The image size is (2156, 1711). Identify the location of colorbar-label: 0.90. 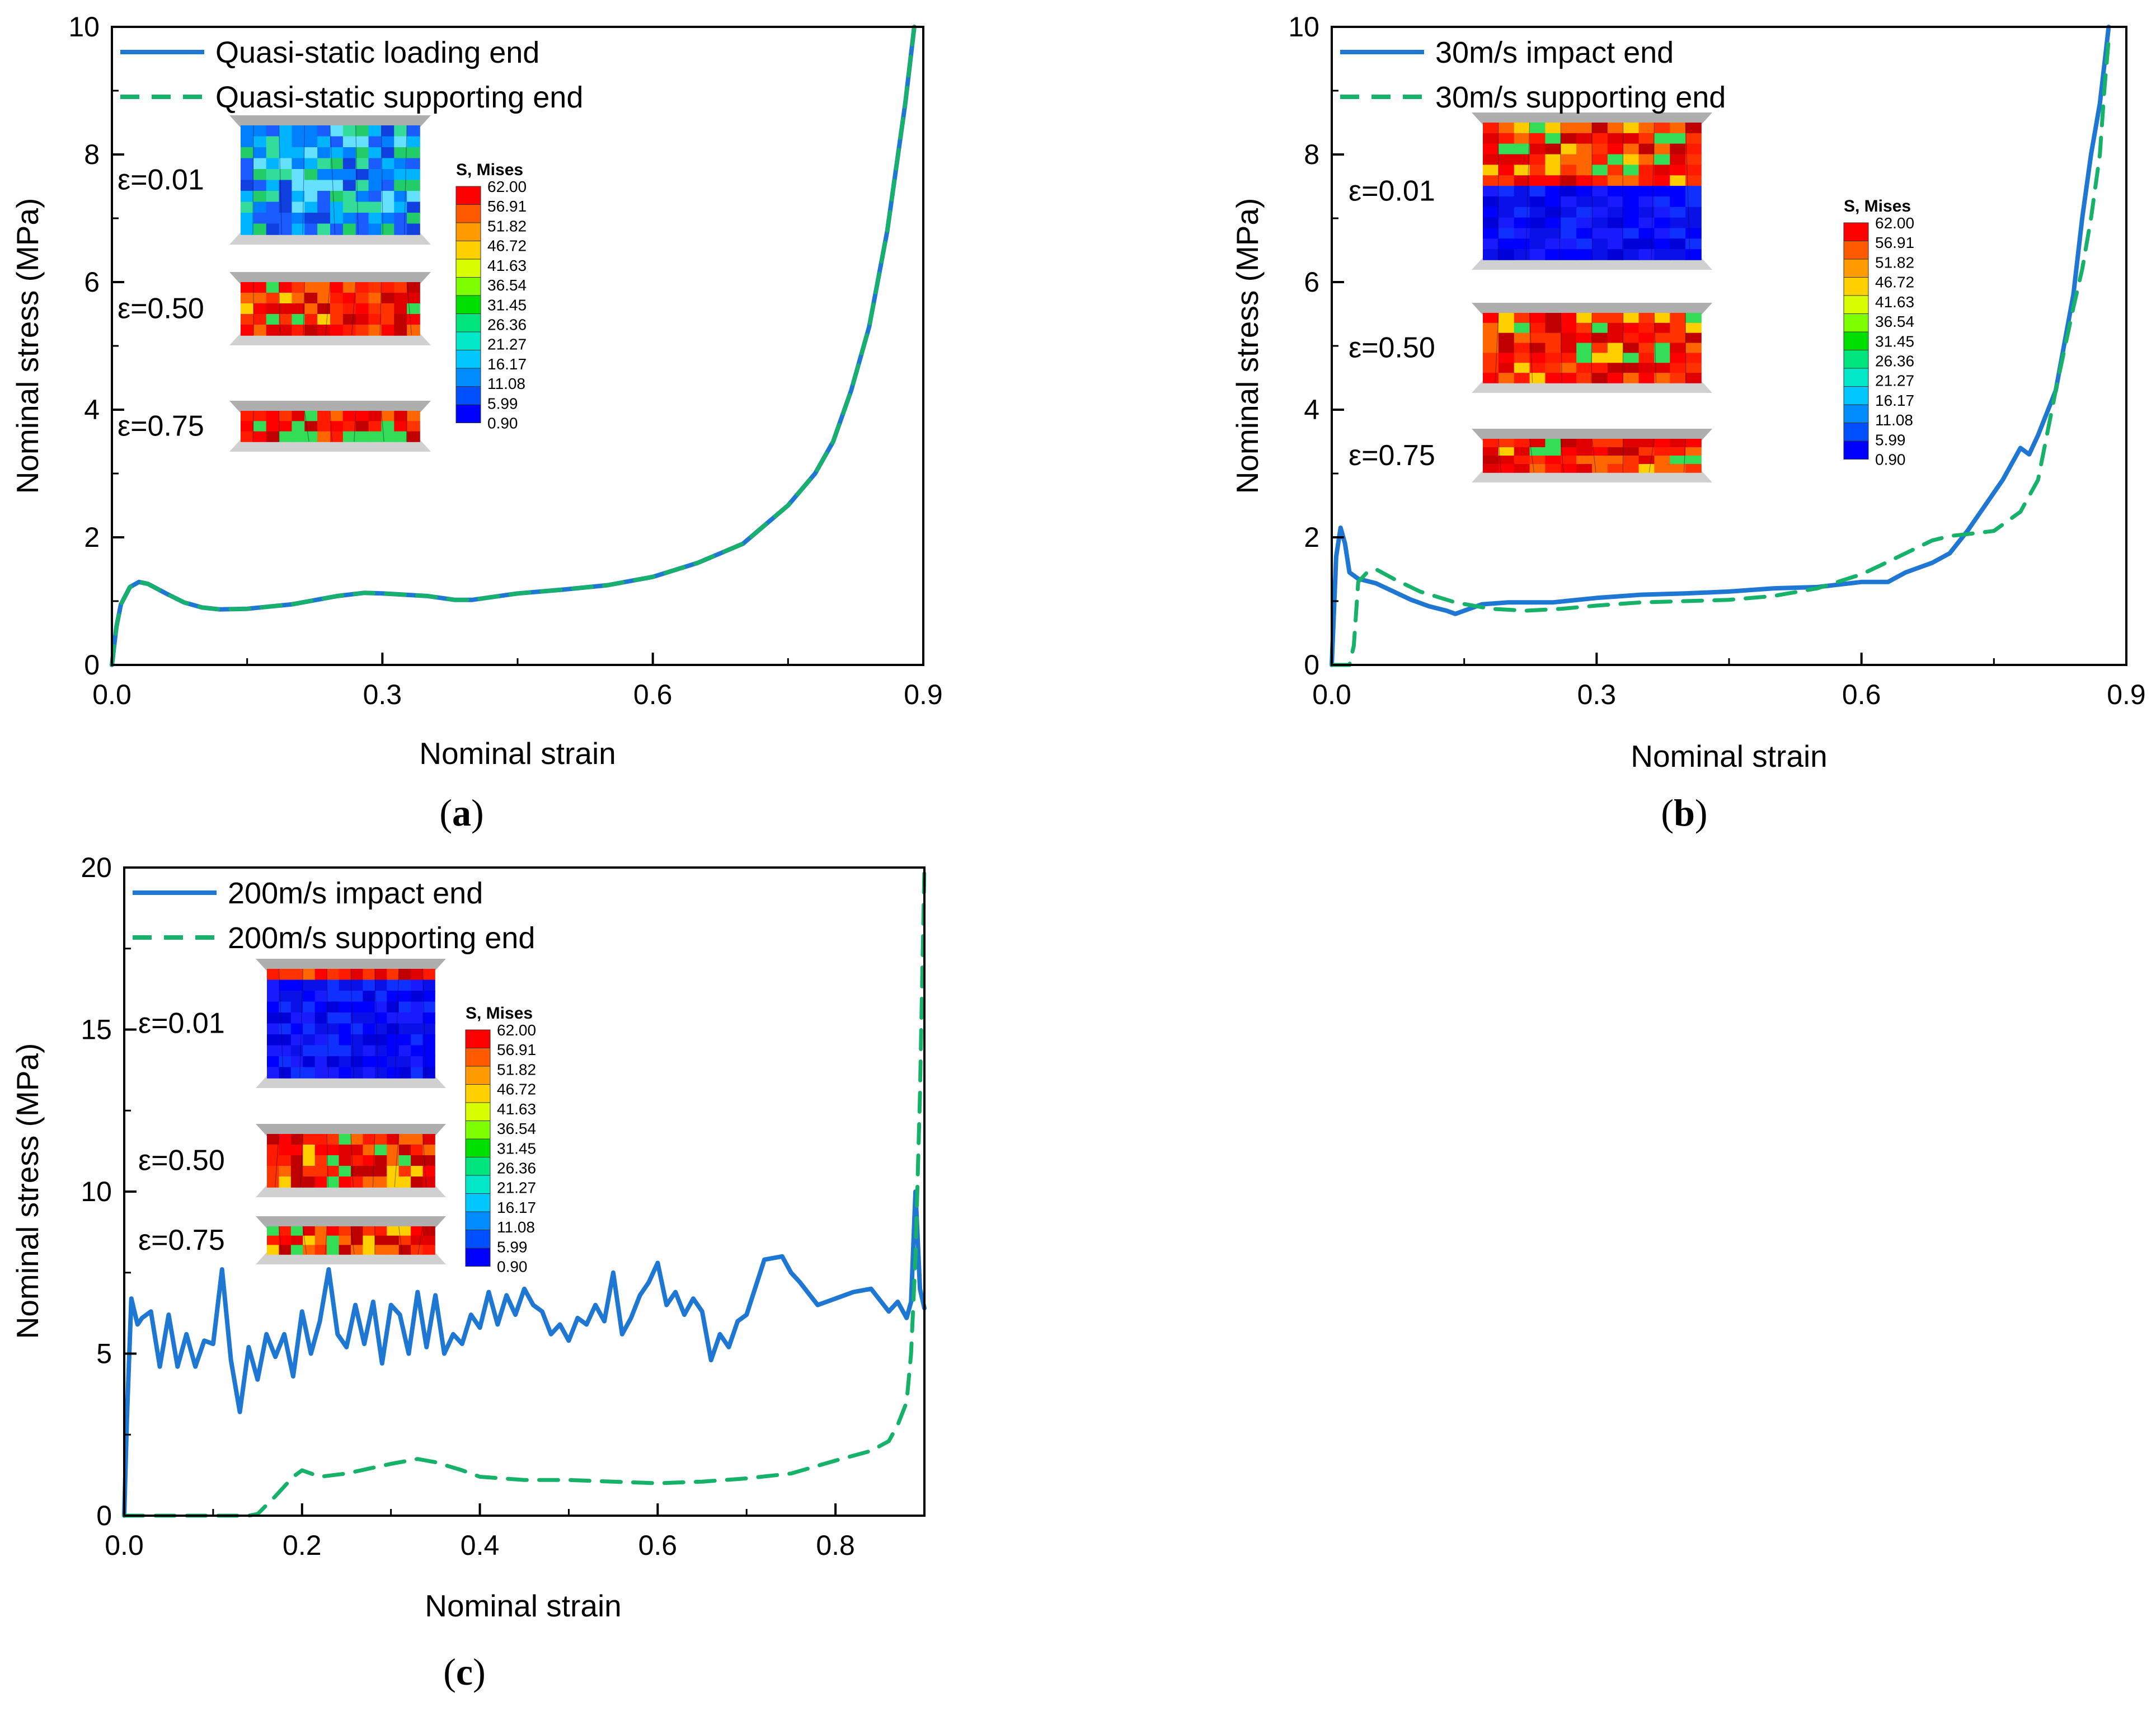
(1890, 459).